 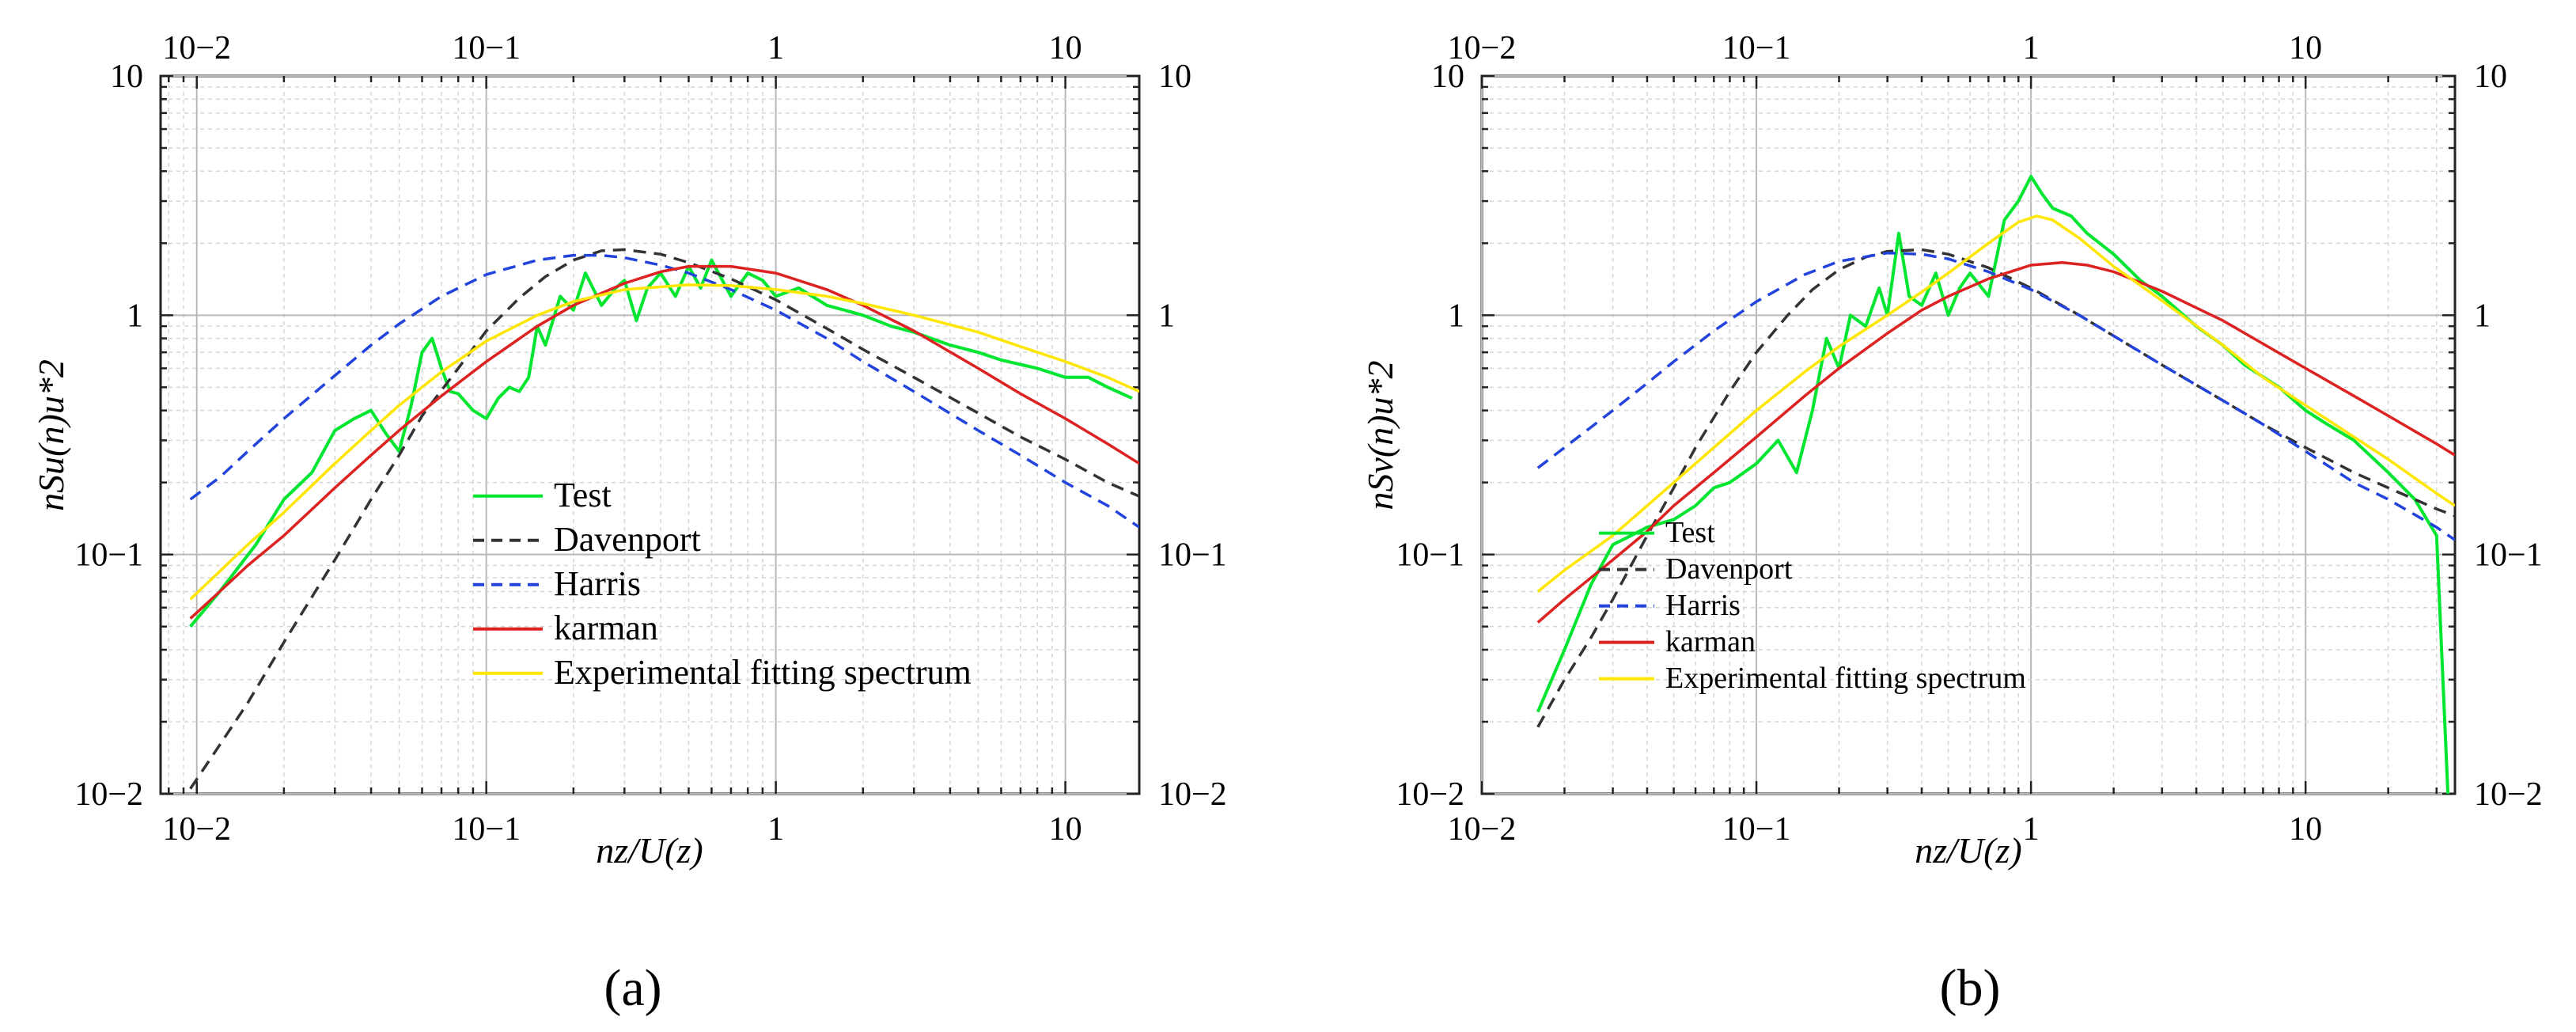 What do you see at coordinates (1380, 435) in the screenshot?
I see `y-axis-label-b: nSv(n)u*2` at bounding box center [1380, 435].